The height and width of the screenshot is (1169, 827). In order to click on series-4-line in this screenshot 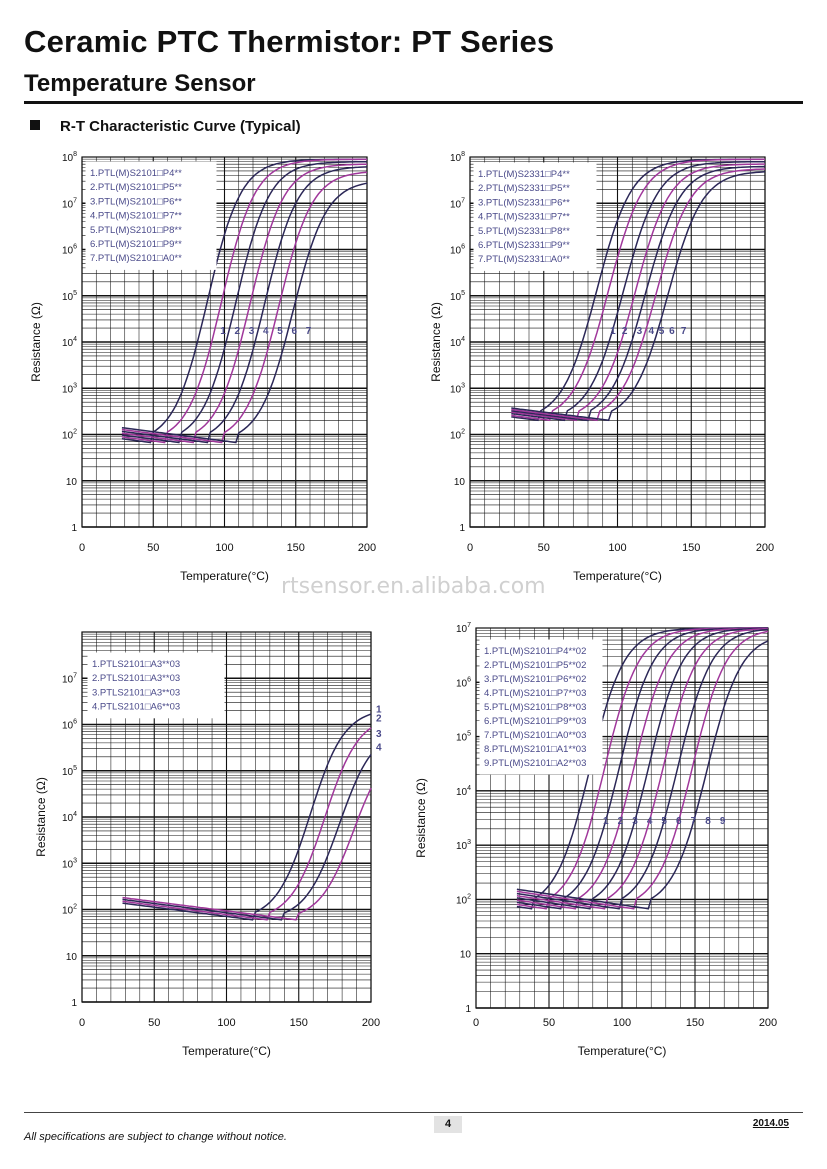, I will do `click(244, 303)`.